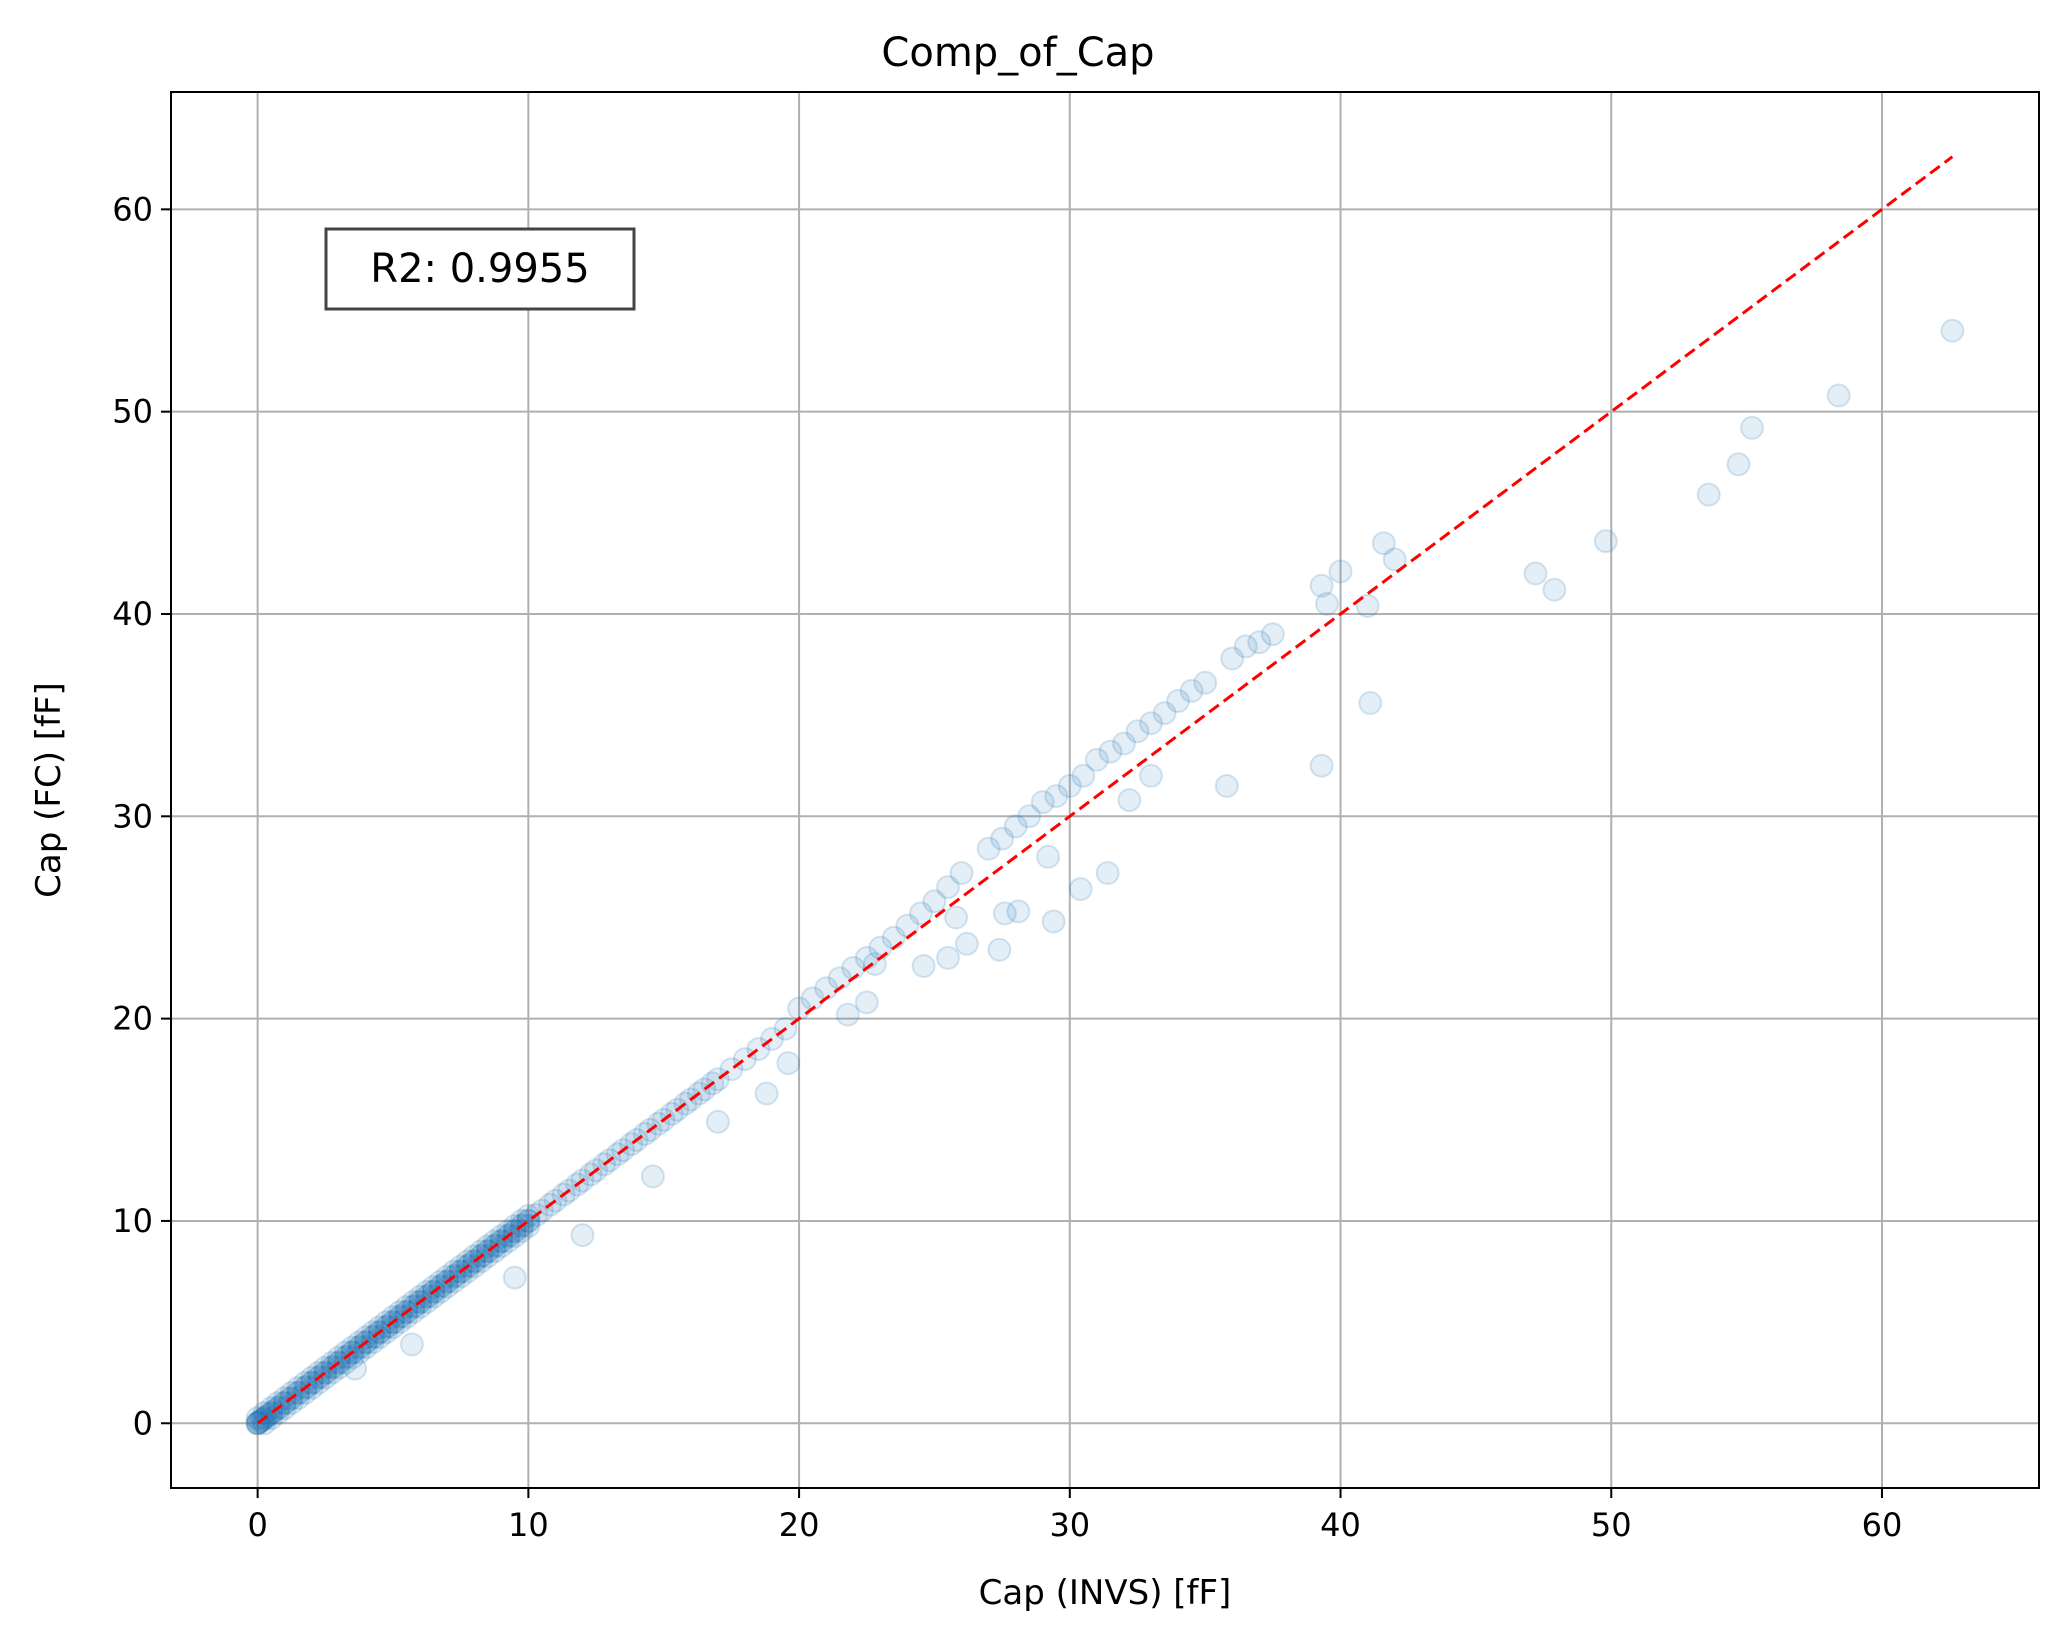 The width and height of the screenshot is (2060, 1638). Describe the element at coordinates (1069, 1525) in the screenshot. I see `x-tick-label: 30` at that location.